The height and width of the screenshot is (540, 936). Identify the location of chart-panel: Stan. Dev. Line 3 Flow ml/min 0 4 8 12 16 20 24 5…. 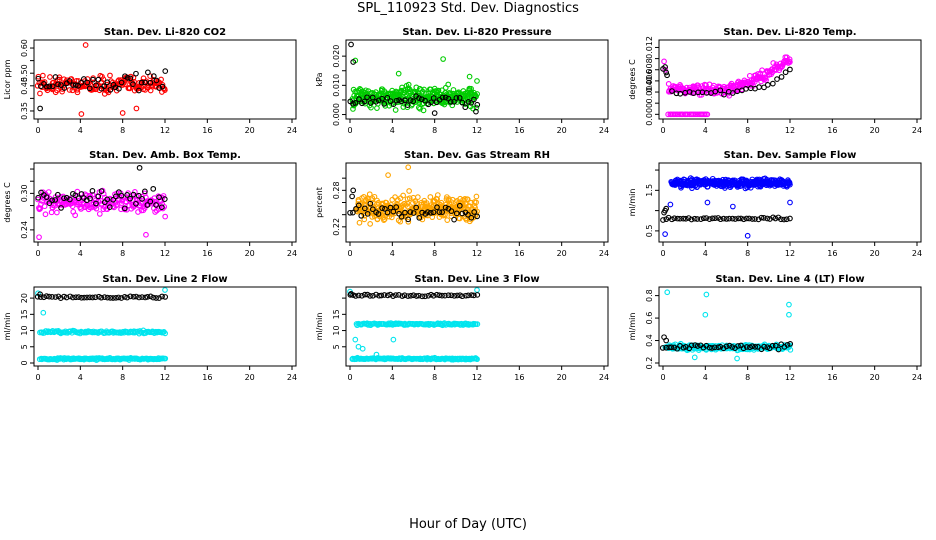
(462, 328).